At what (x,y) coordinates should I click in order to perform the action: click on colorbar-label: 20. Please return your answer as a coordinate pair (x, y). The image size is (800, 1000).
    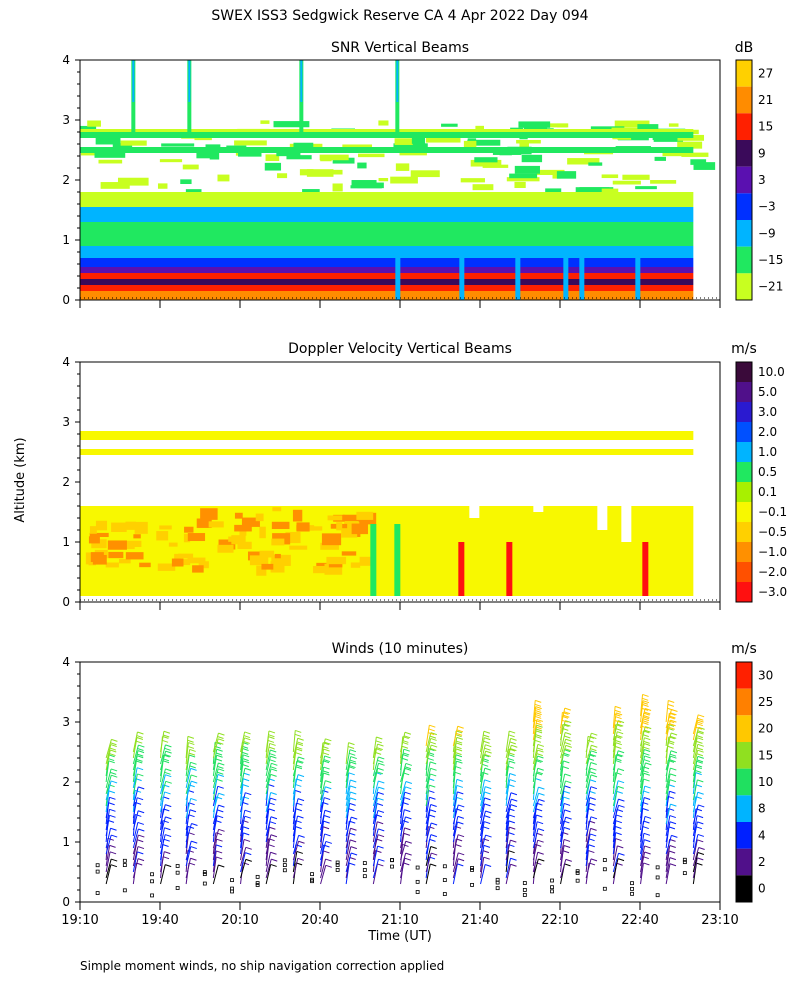
    Looking at the image, I should click on (765, 729).